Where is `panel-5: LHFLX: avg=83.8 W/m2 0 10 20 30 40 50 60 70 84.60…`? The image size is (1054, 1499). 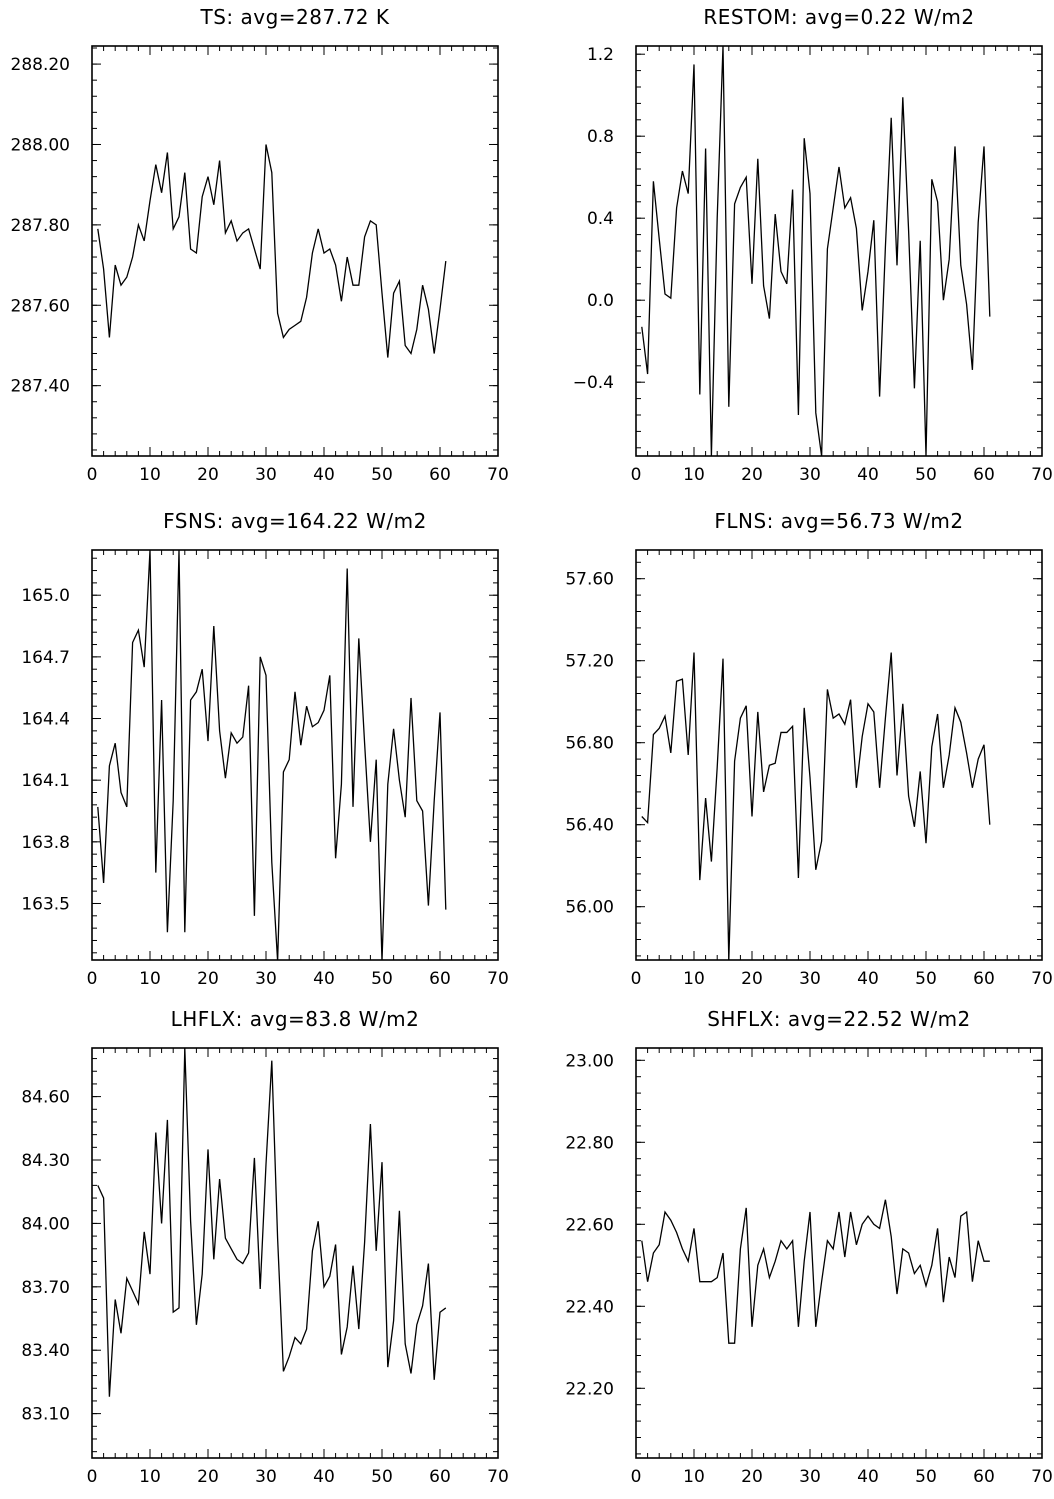 panel-5: LHFLX: avg=83.8 W/m2 0 10 20 30 40 50 60 70 84.60… is located at coordinates (264, 1247).